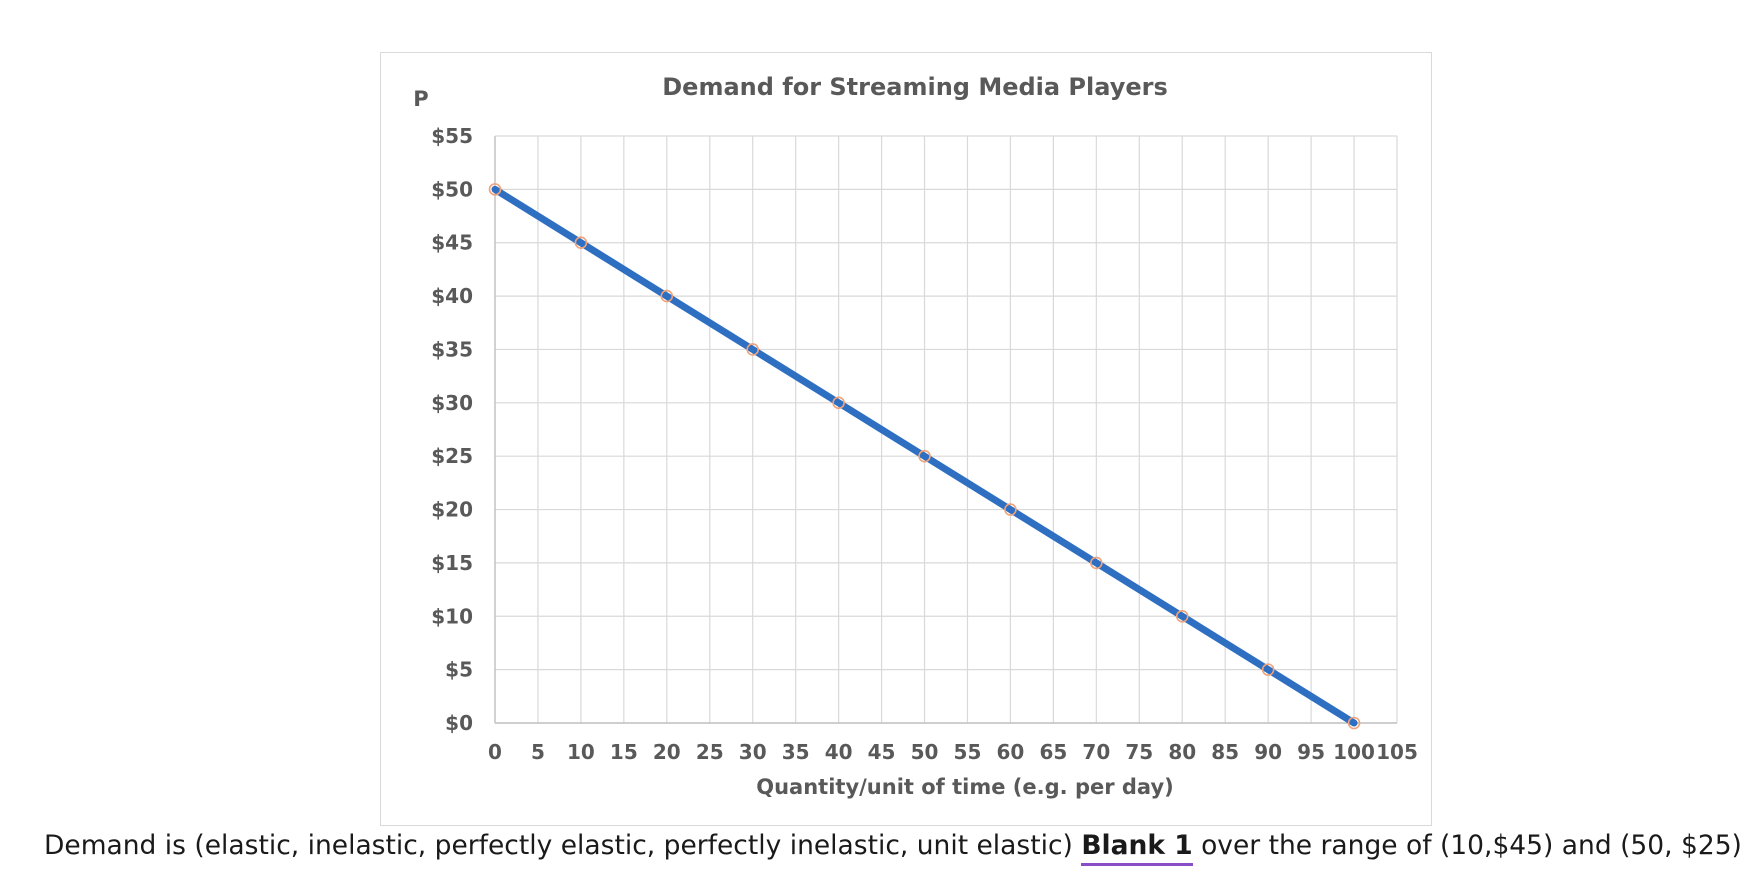  What do you see at coordinates (624, 752) in the screenshot?
I see `x-tick-label: 15` at bounding box center [624, 752].